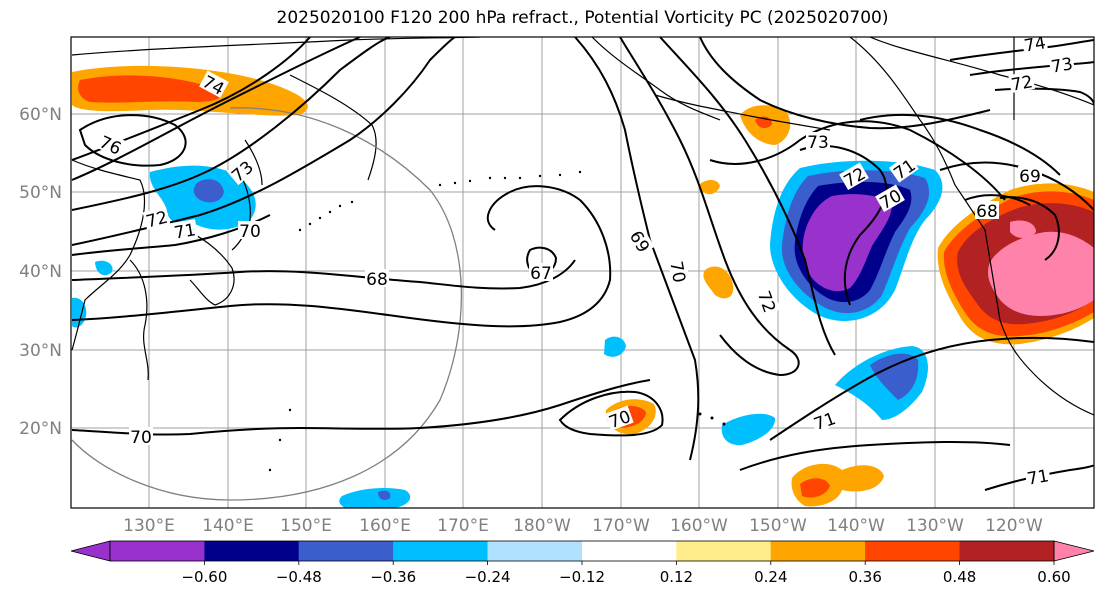 This screenshot has width=1105, height=601. Describe the element at coordinates (463, 526) in the screenshot. I see `longitude-label: 170°E` at that location.